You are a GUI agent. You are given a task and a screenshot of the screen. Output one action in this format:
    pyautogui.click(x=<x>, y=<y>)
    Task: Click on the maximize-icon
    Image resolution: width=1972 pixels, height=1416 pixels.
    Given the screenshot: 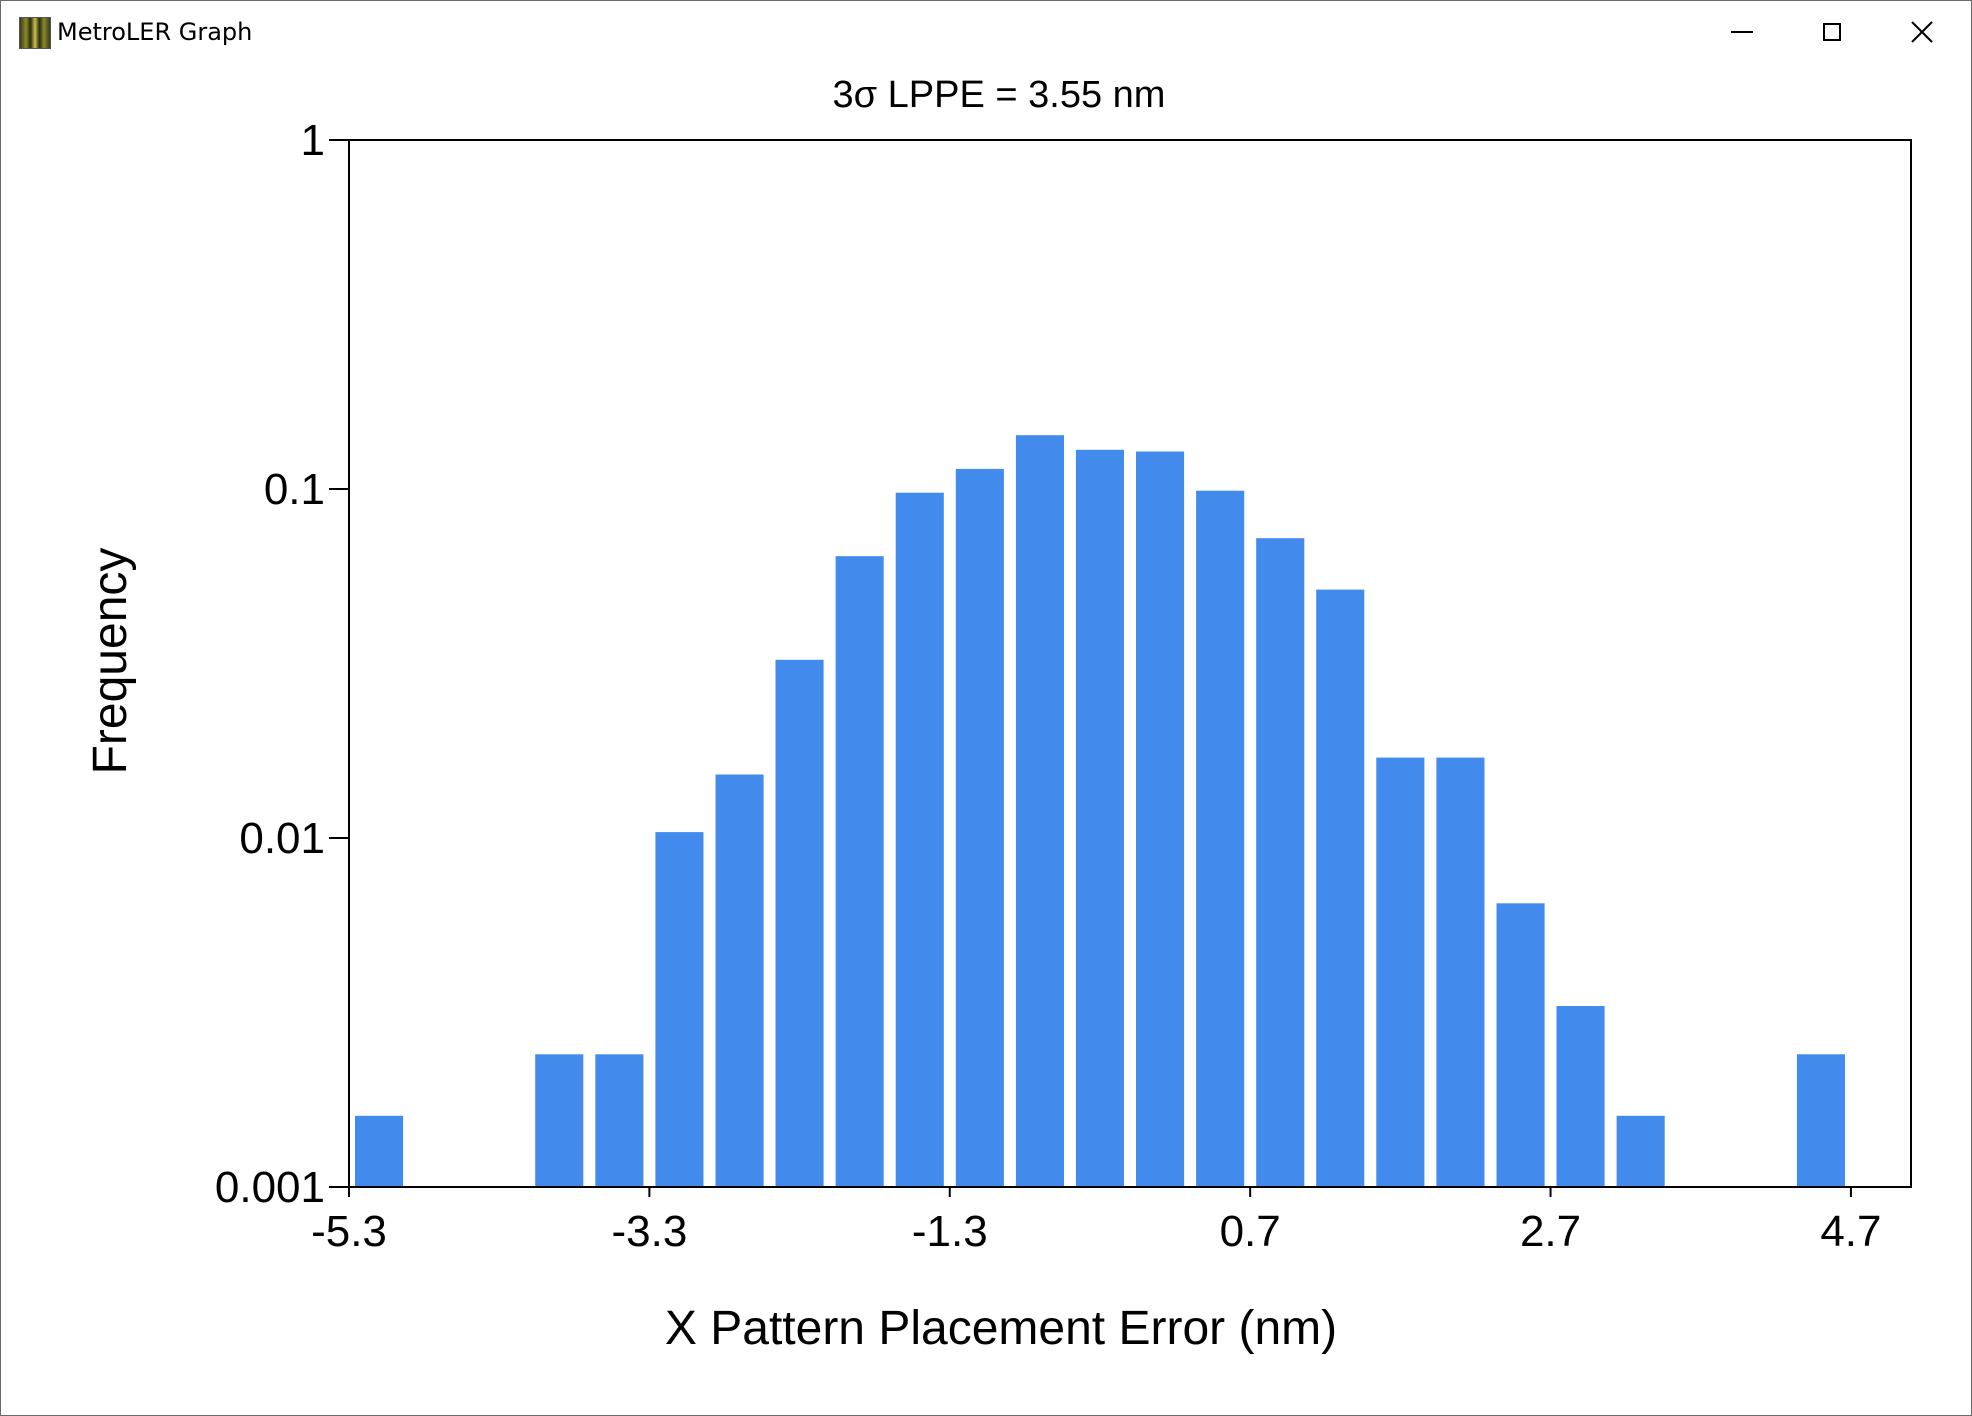 What is the action you would take?
    pyautogui.click(x=1832, y=32)
    